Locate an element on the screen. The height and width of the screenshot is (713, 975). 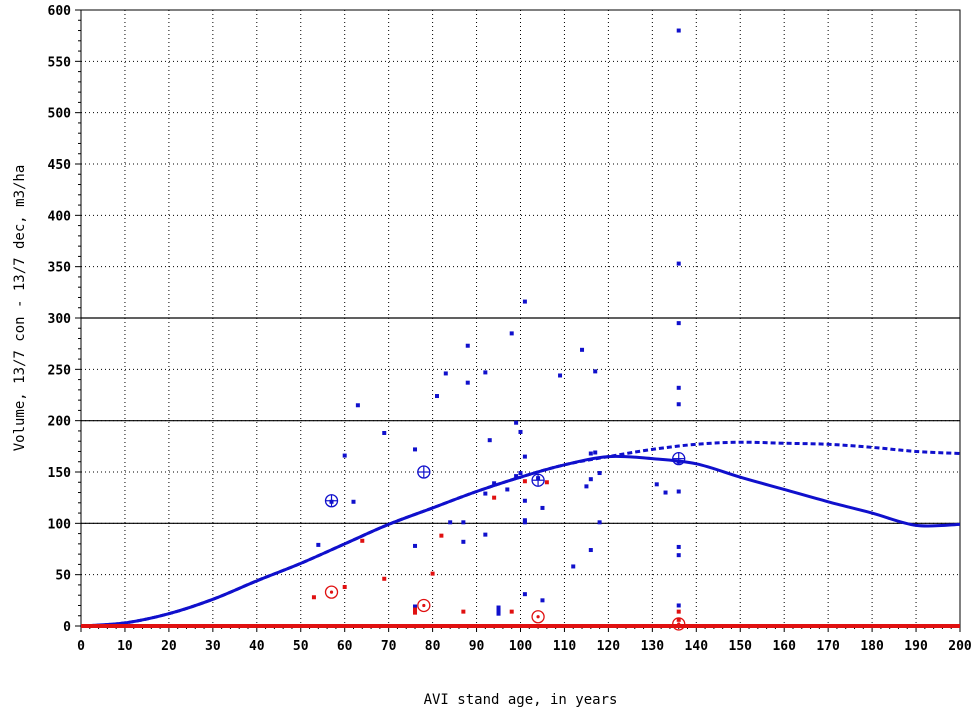
y-tick-label: 200 is located at coordinates (60, 422).